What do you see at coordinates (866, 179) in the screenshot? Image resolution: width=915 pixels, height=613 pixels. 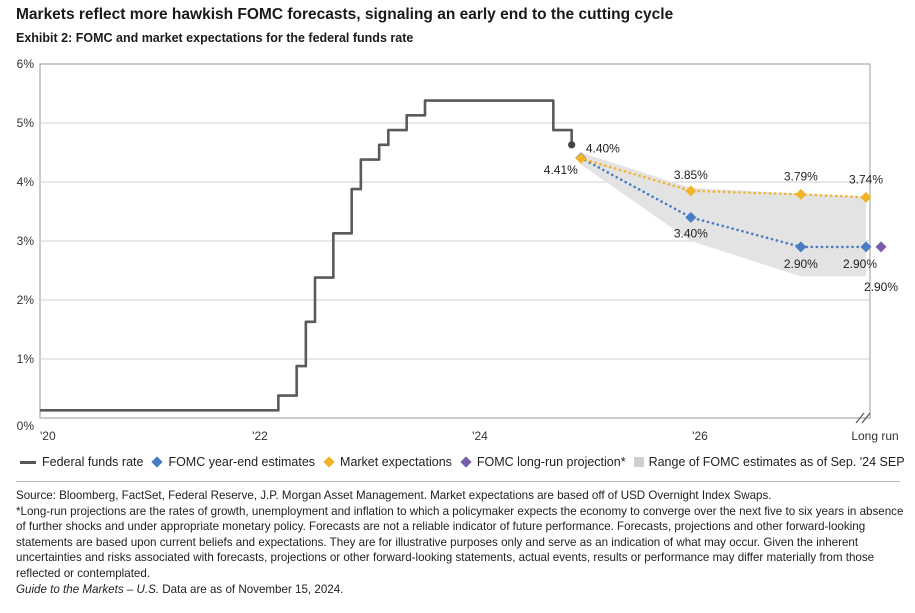 I see `data-label: 3.74%` at bounding box center [866, 179].